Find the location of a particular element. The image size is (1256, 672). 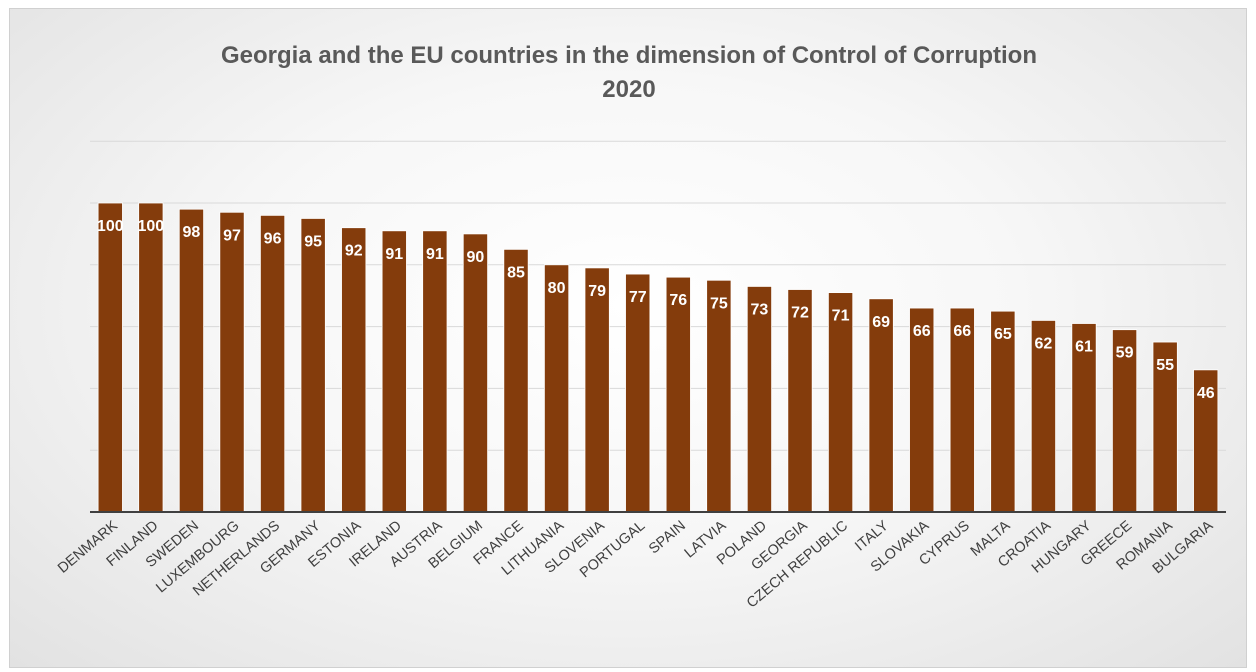

data-label: 95 is located at coordinates (313, 241).